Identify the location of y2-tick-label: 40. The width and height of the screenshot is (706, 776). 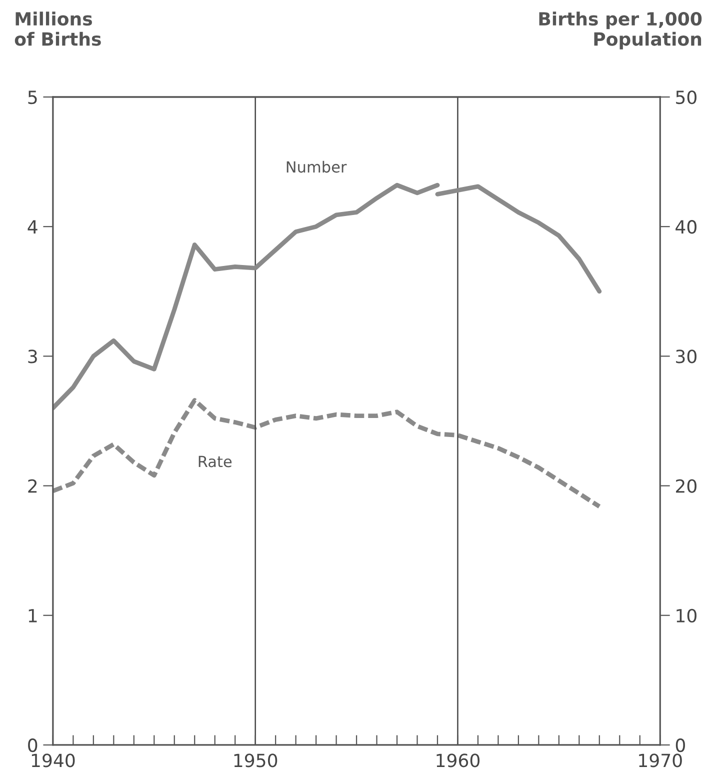
(686, 227).